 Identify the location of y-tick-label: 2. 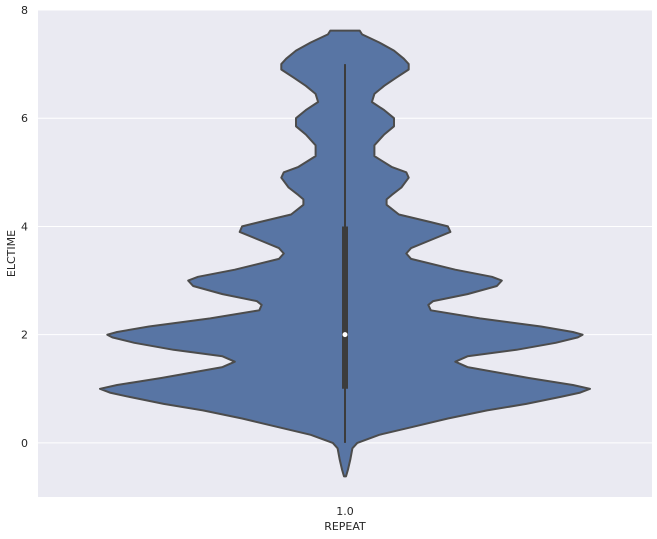
(24, 335).